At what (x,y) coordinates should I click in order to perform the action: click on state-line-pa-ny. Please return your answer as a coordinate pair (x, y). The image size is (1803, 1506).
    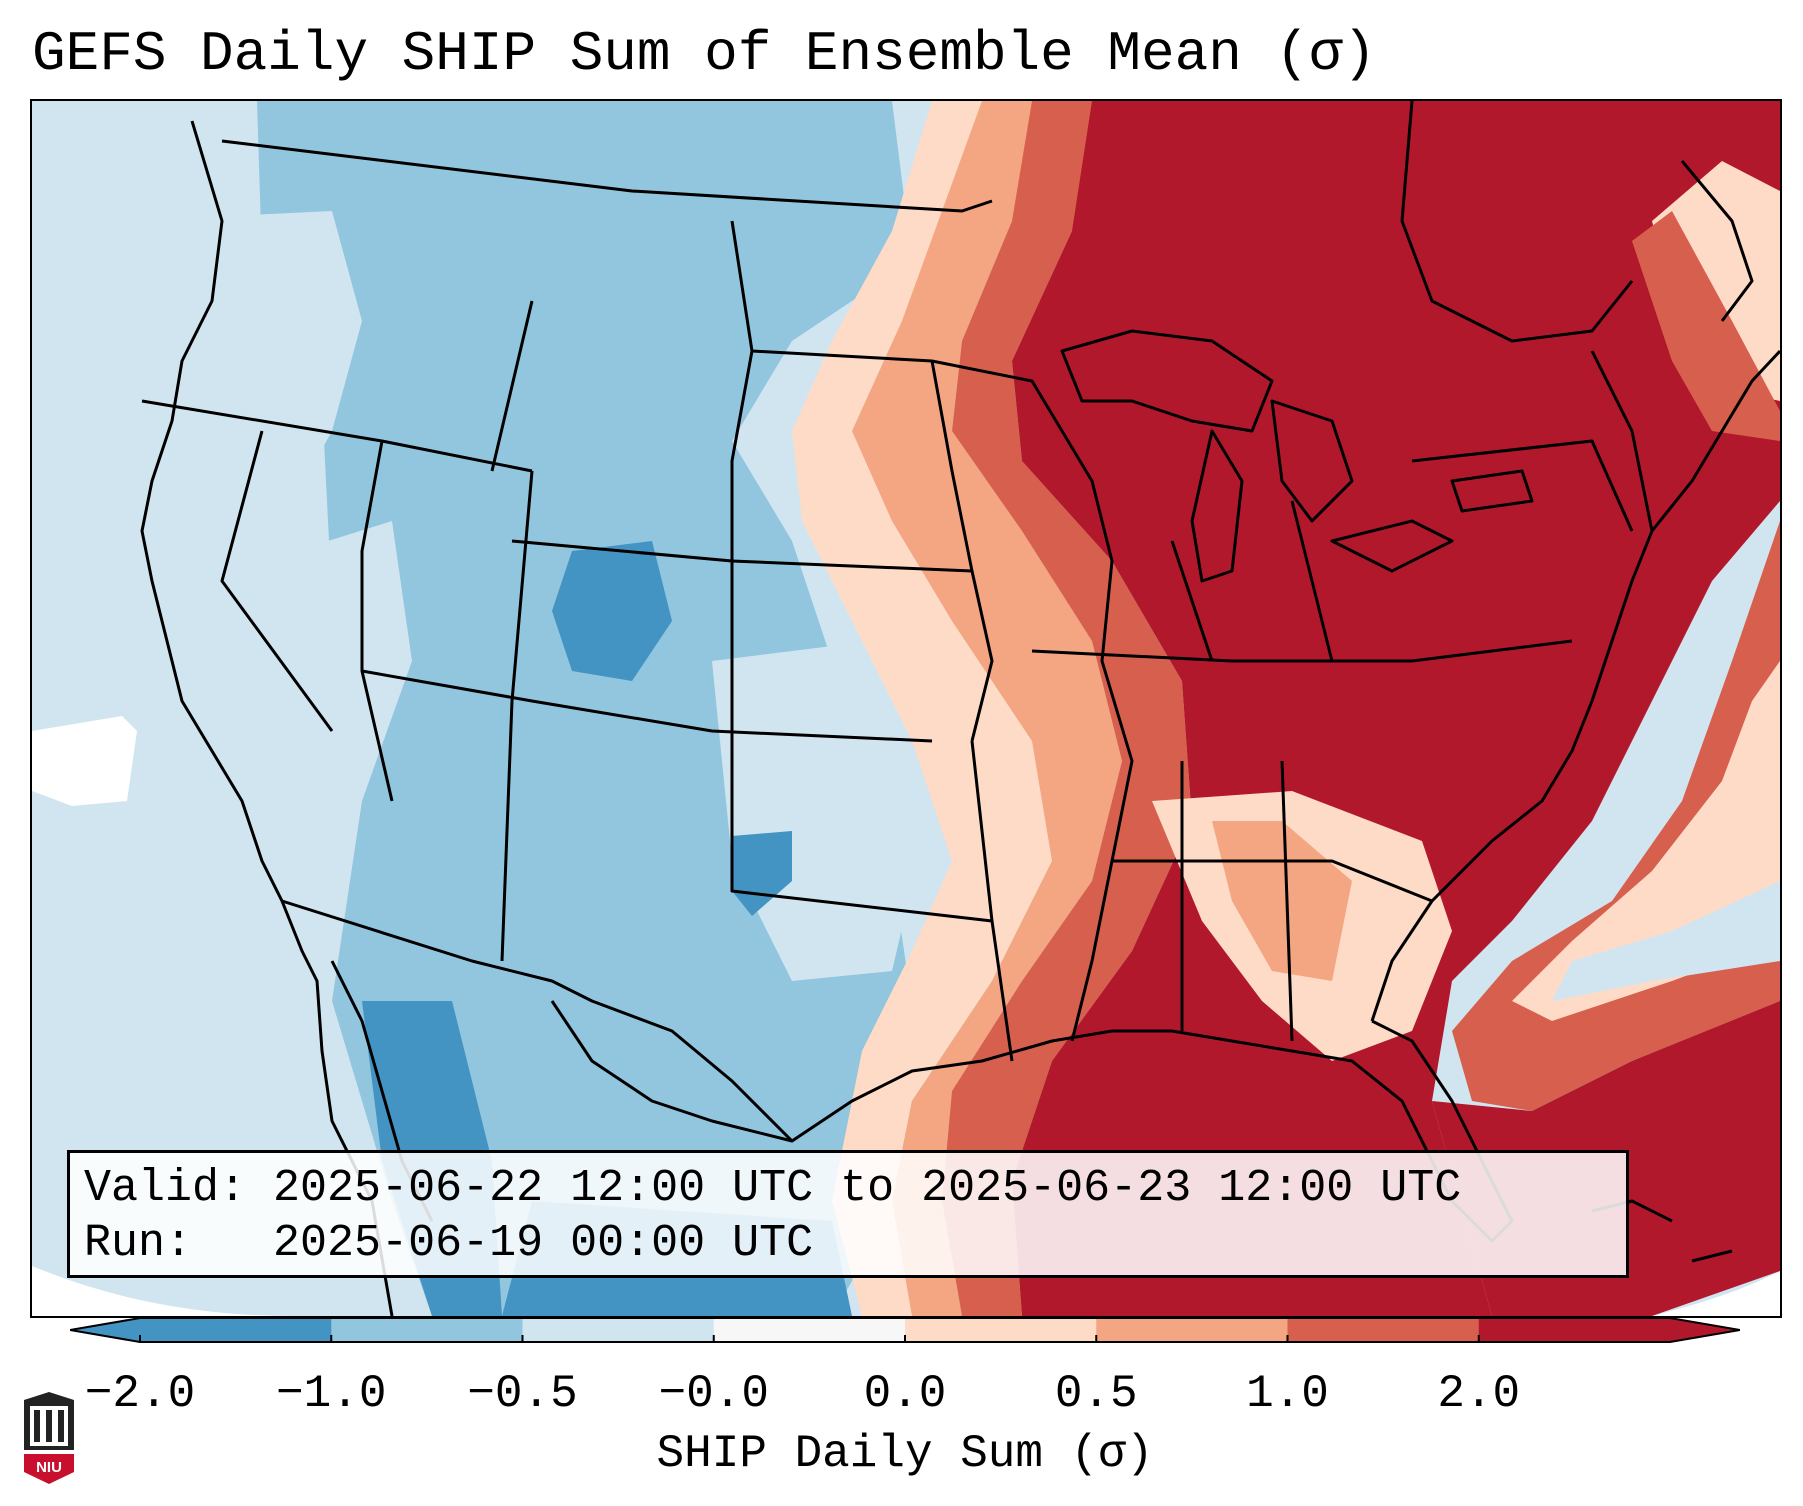
    Looking at the image, I should click on (1522, 485).